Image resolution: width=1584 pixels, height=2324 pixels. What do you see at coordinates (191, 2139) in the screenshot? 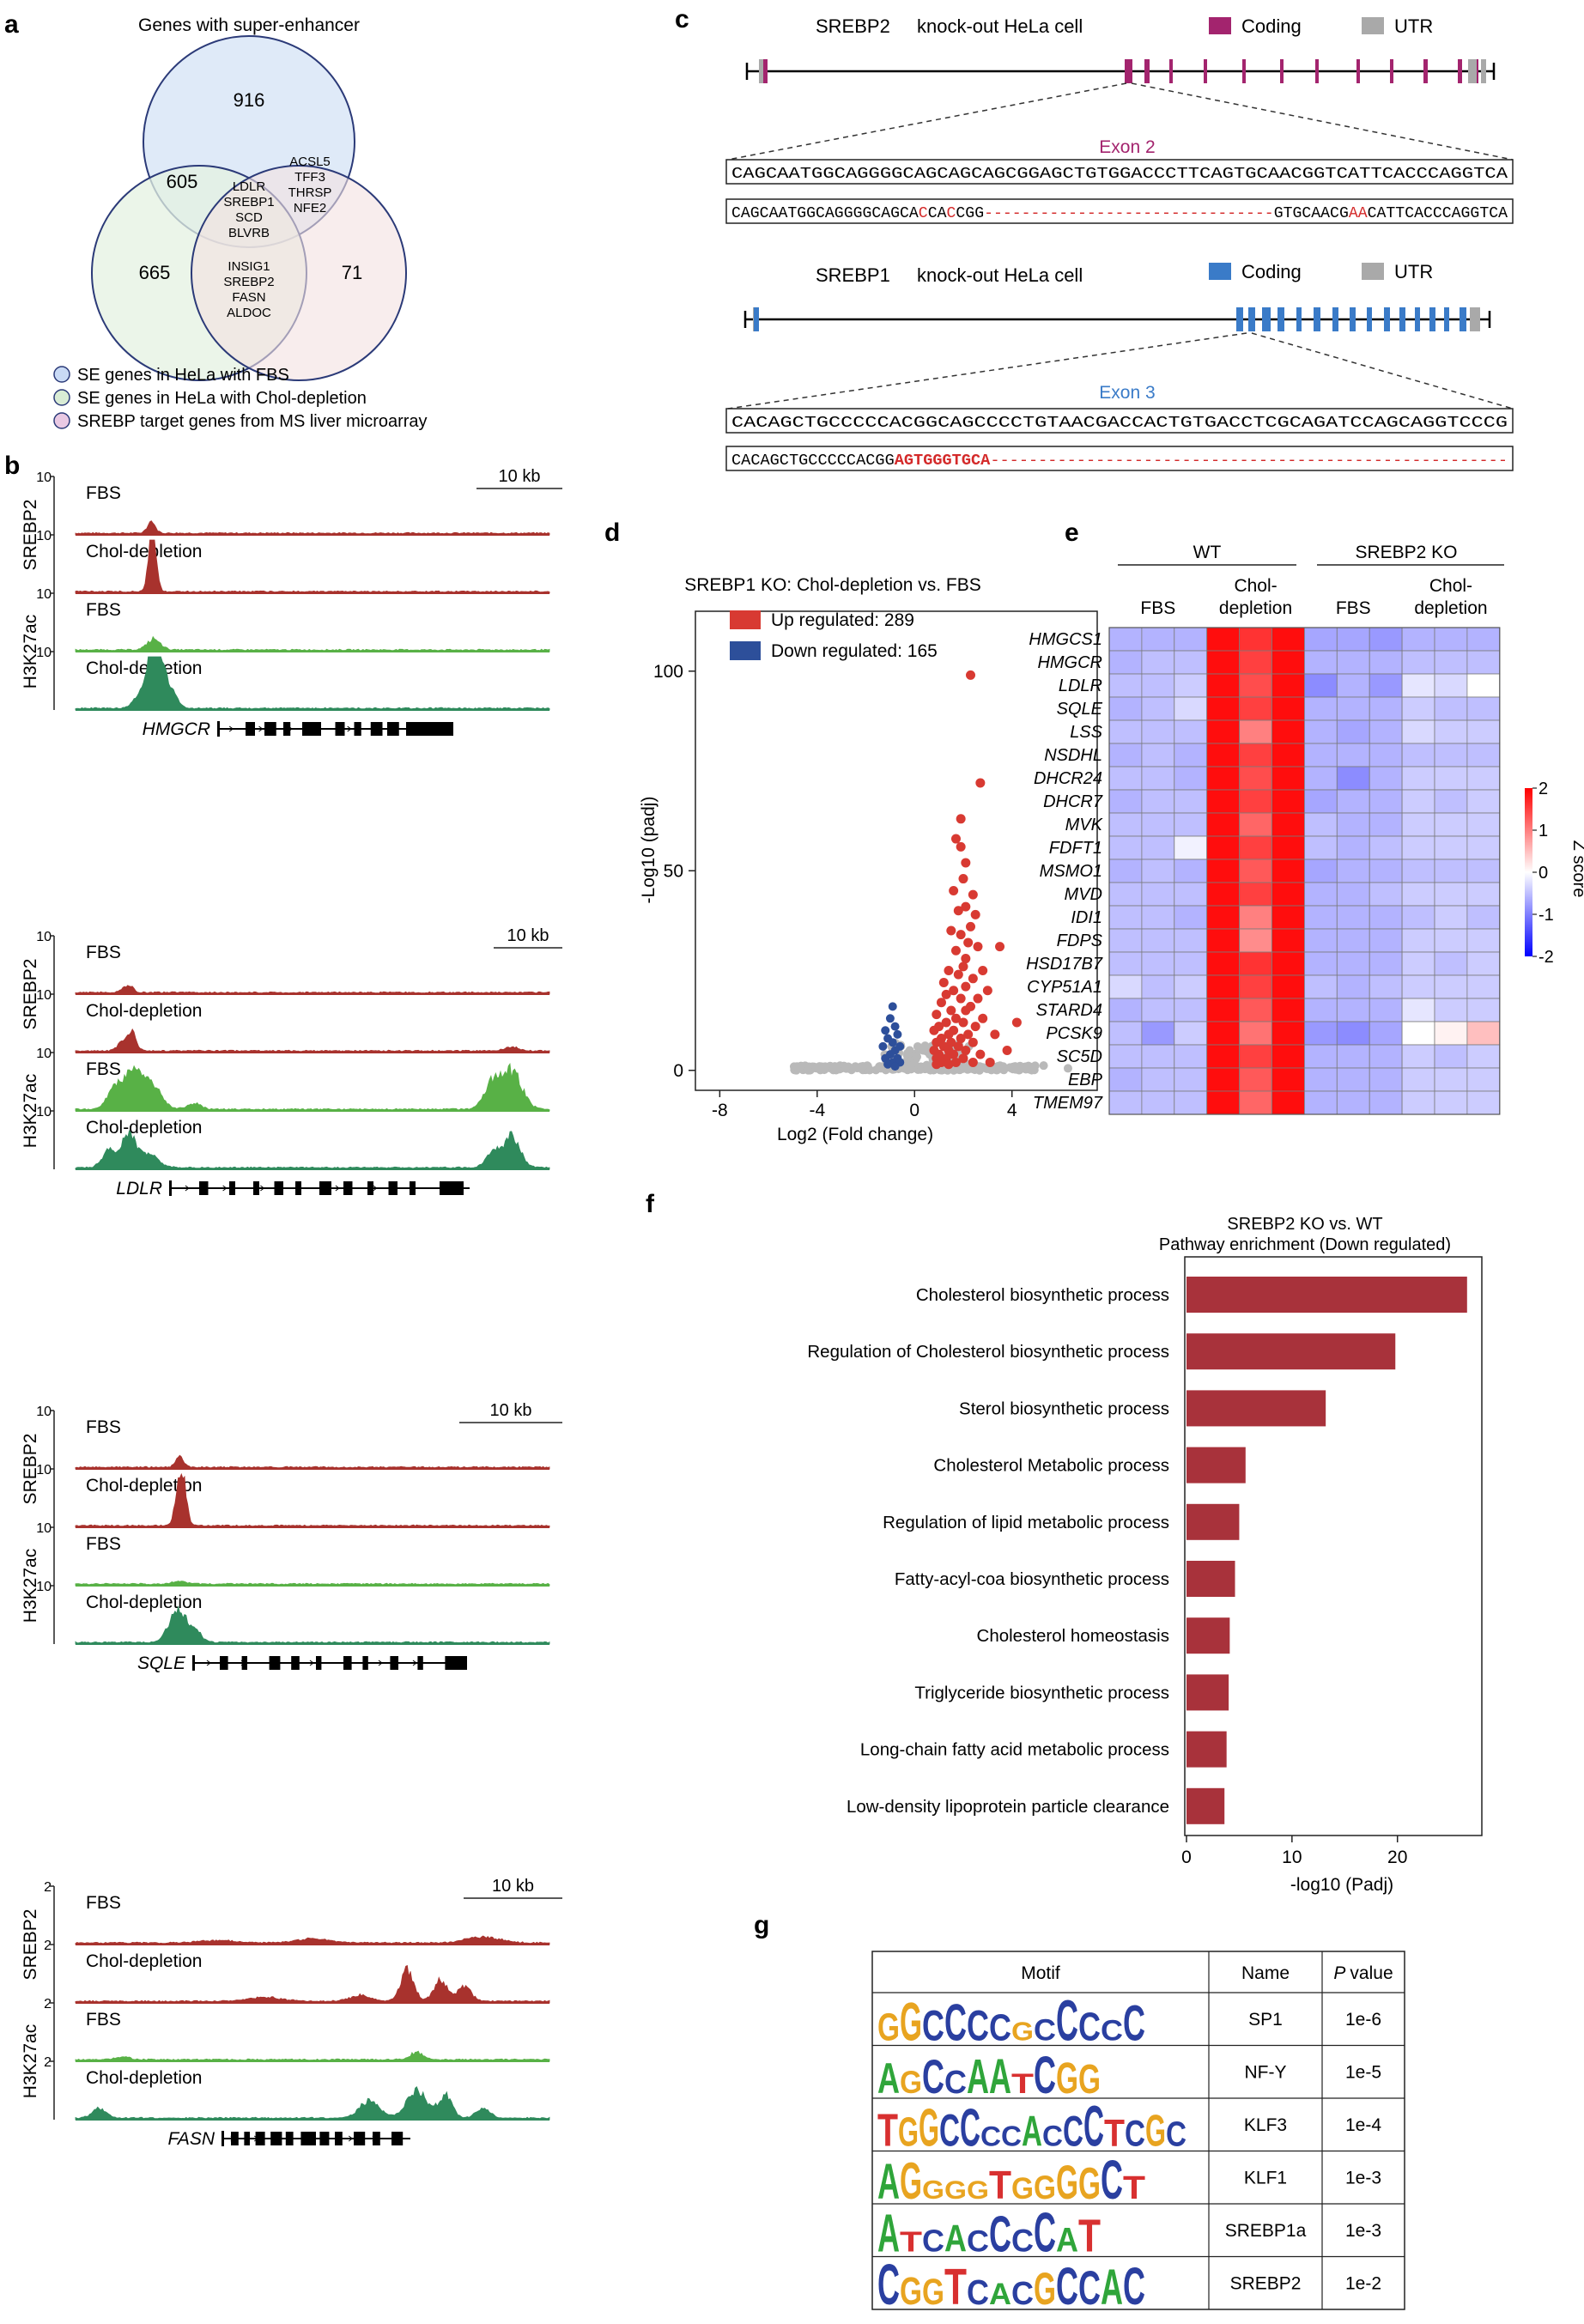
I see `gene-name-fasn: FASN` at bounding box center [191, 2139].